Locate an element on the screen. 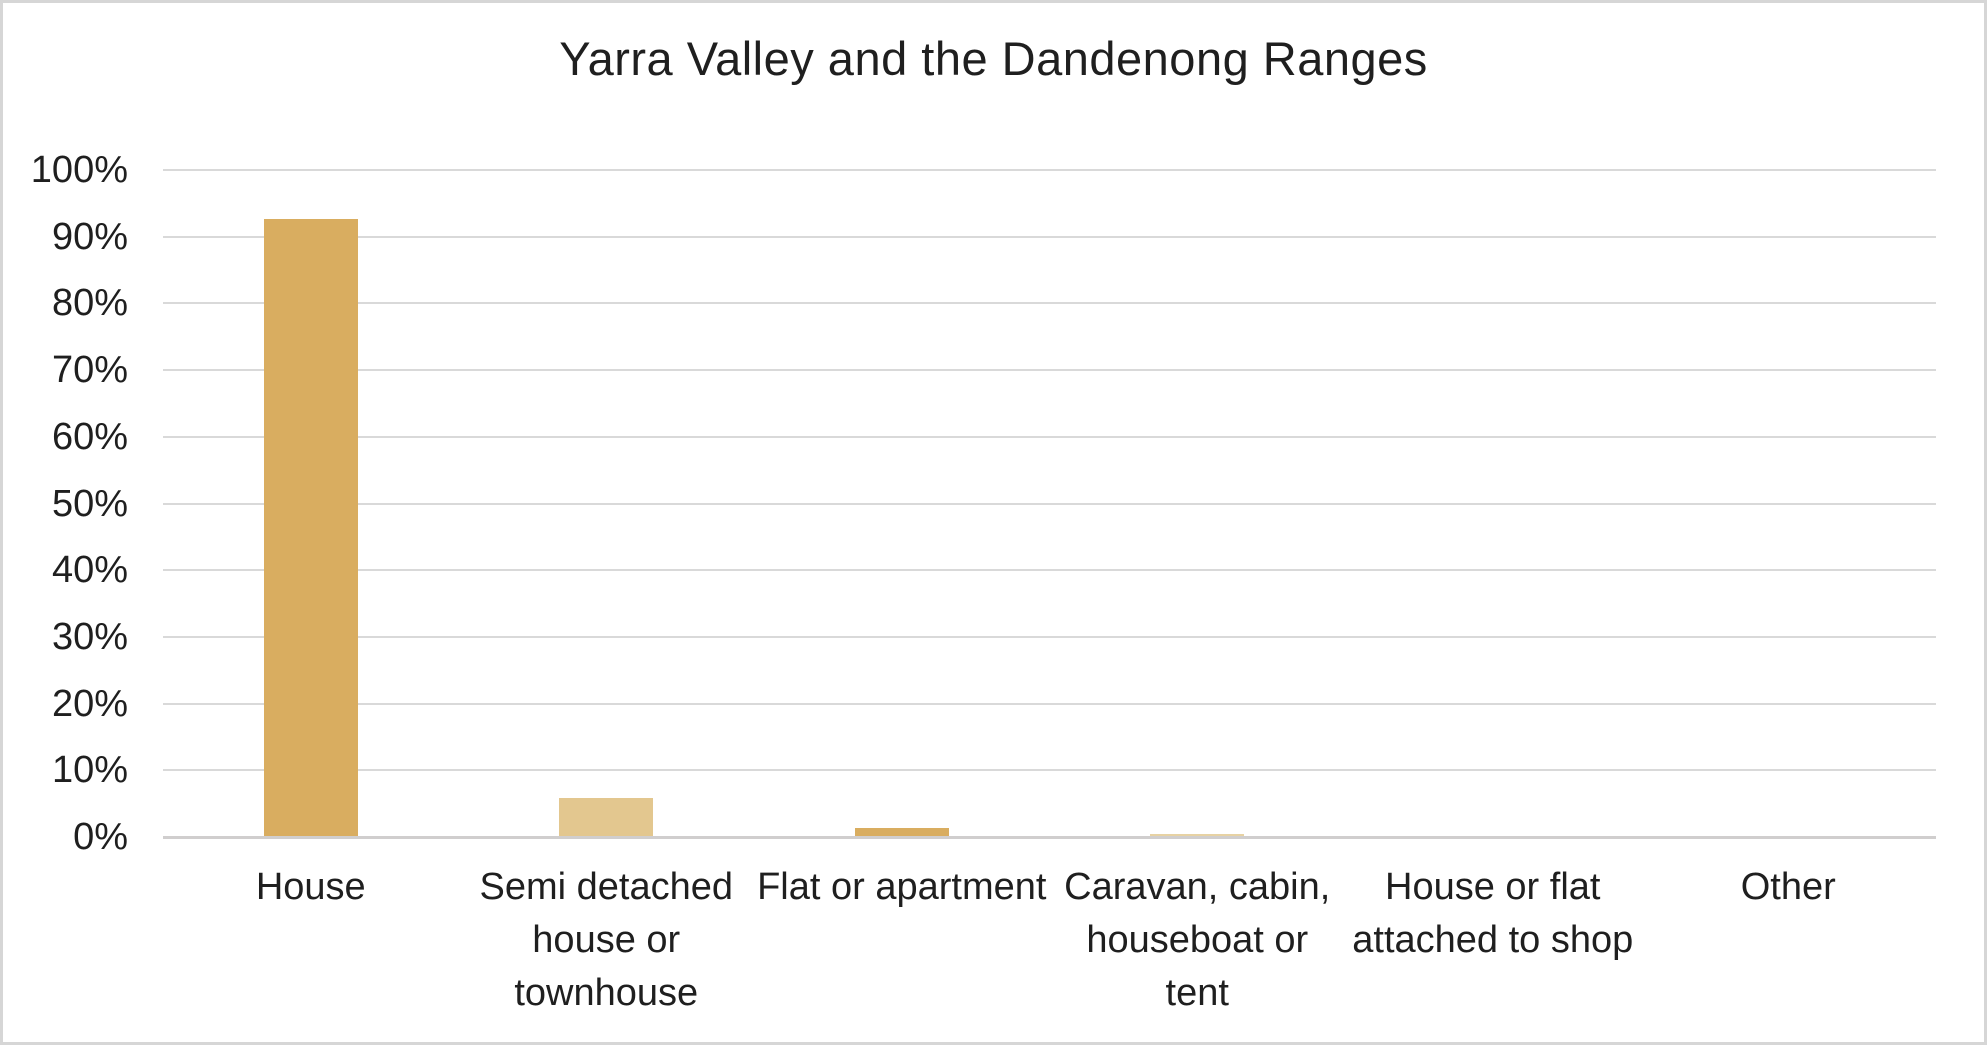 The width and height of the screenshot is (1987, 1045). x-tick-label: Caravan, cabin, houseboat or tent is located at coordinates (1197, 940).